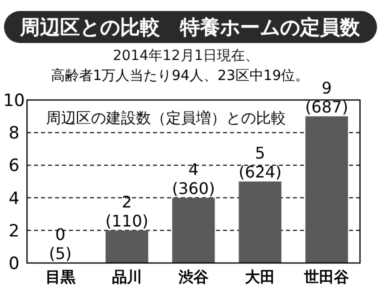 This screenshot has width=381, height=292. What do you see at coordinates (60, 244) in the screenshot?
I see `data-label: 0 (5)` at bounding box center [60, 244].